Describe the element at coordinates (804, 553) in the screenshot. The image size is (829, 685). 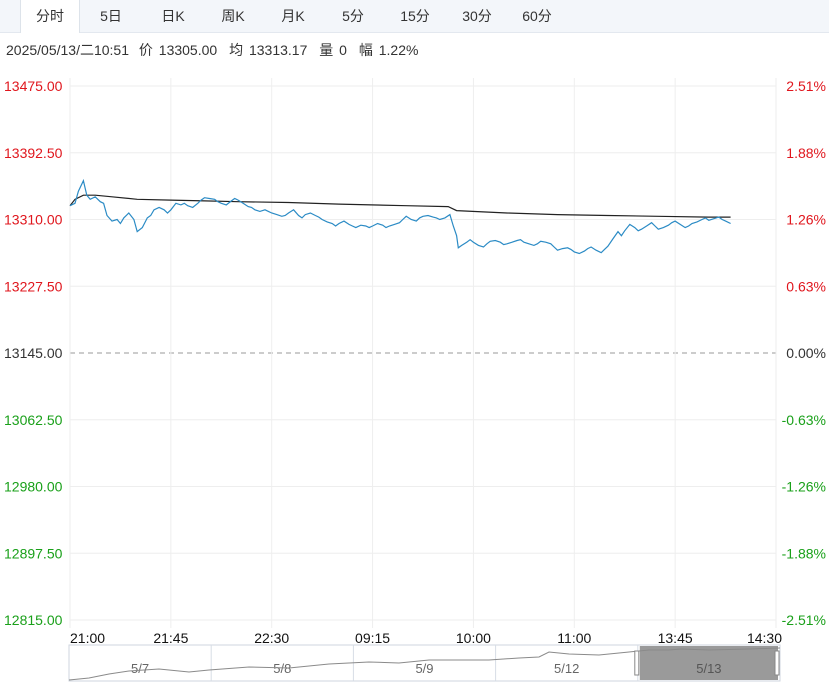
I see `pct-tick-label: -1.88%` at that location.